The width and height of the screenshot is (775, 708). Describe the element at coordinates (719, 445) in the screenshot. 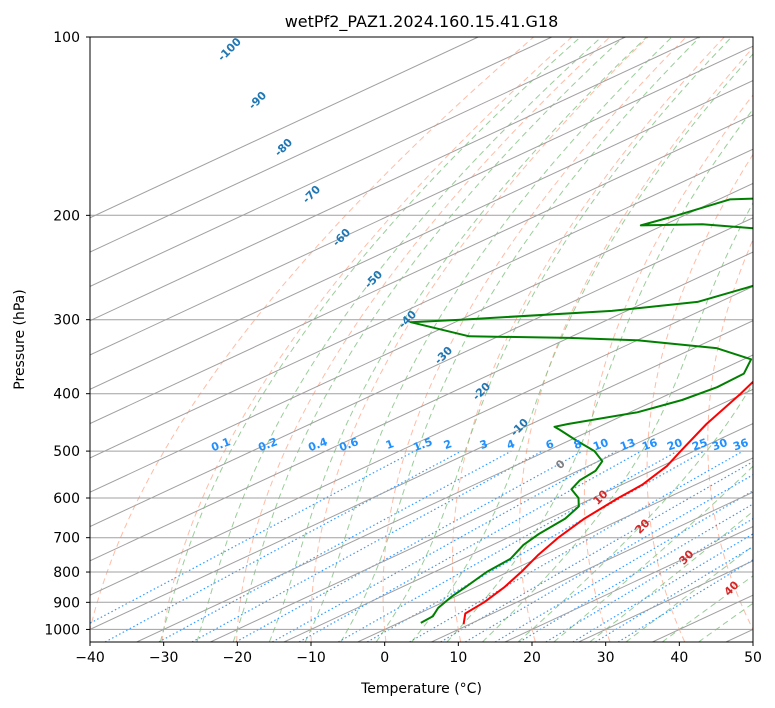

I see `mixing-ratio-label: 30` at that location.